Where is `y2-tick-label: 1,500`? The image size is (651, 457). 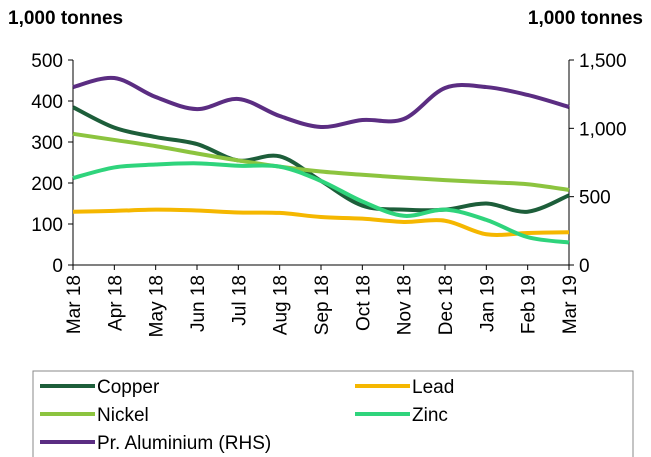
y2-tick-label: 1,500 is located at coordinates (603, 61).